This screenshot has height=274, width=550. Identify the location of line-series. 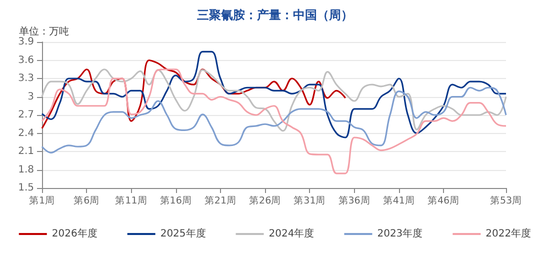
(193, 94).